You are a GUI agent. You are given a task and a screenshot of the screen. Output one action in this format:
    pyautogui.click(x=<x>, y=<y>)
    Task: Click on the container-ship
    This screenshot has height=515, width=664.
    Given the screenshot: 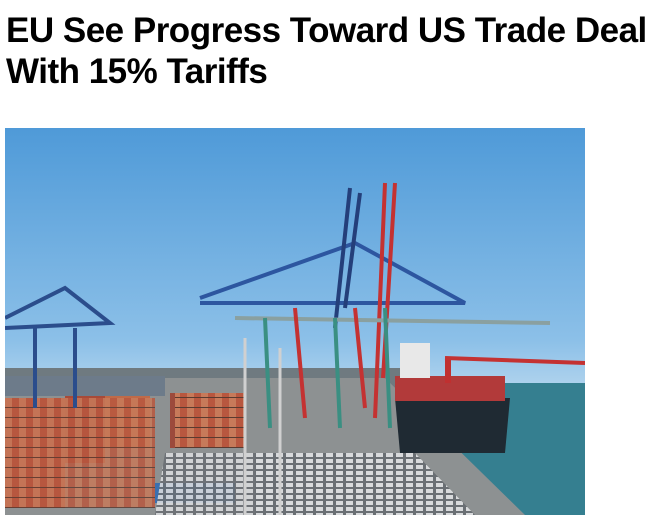 What is the action you would take?
    pyautogui.click(x=452, y=398)
    